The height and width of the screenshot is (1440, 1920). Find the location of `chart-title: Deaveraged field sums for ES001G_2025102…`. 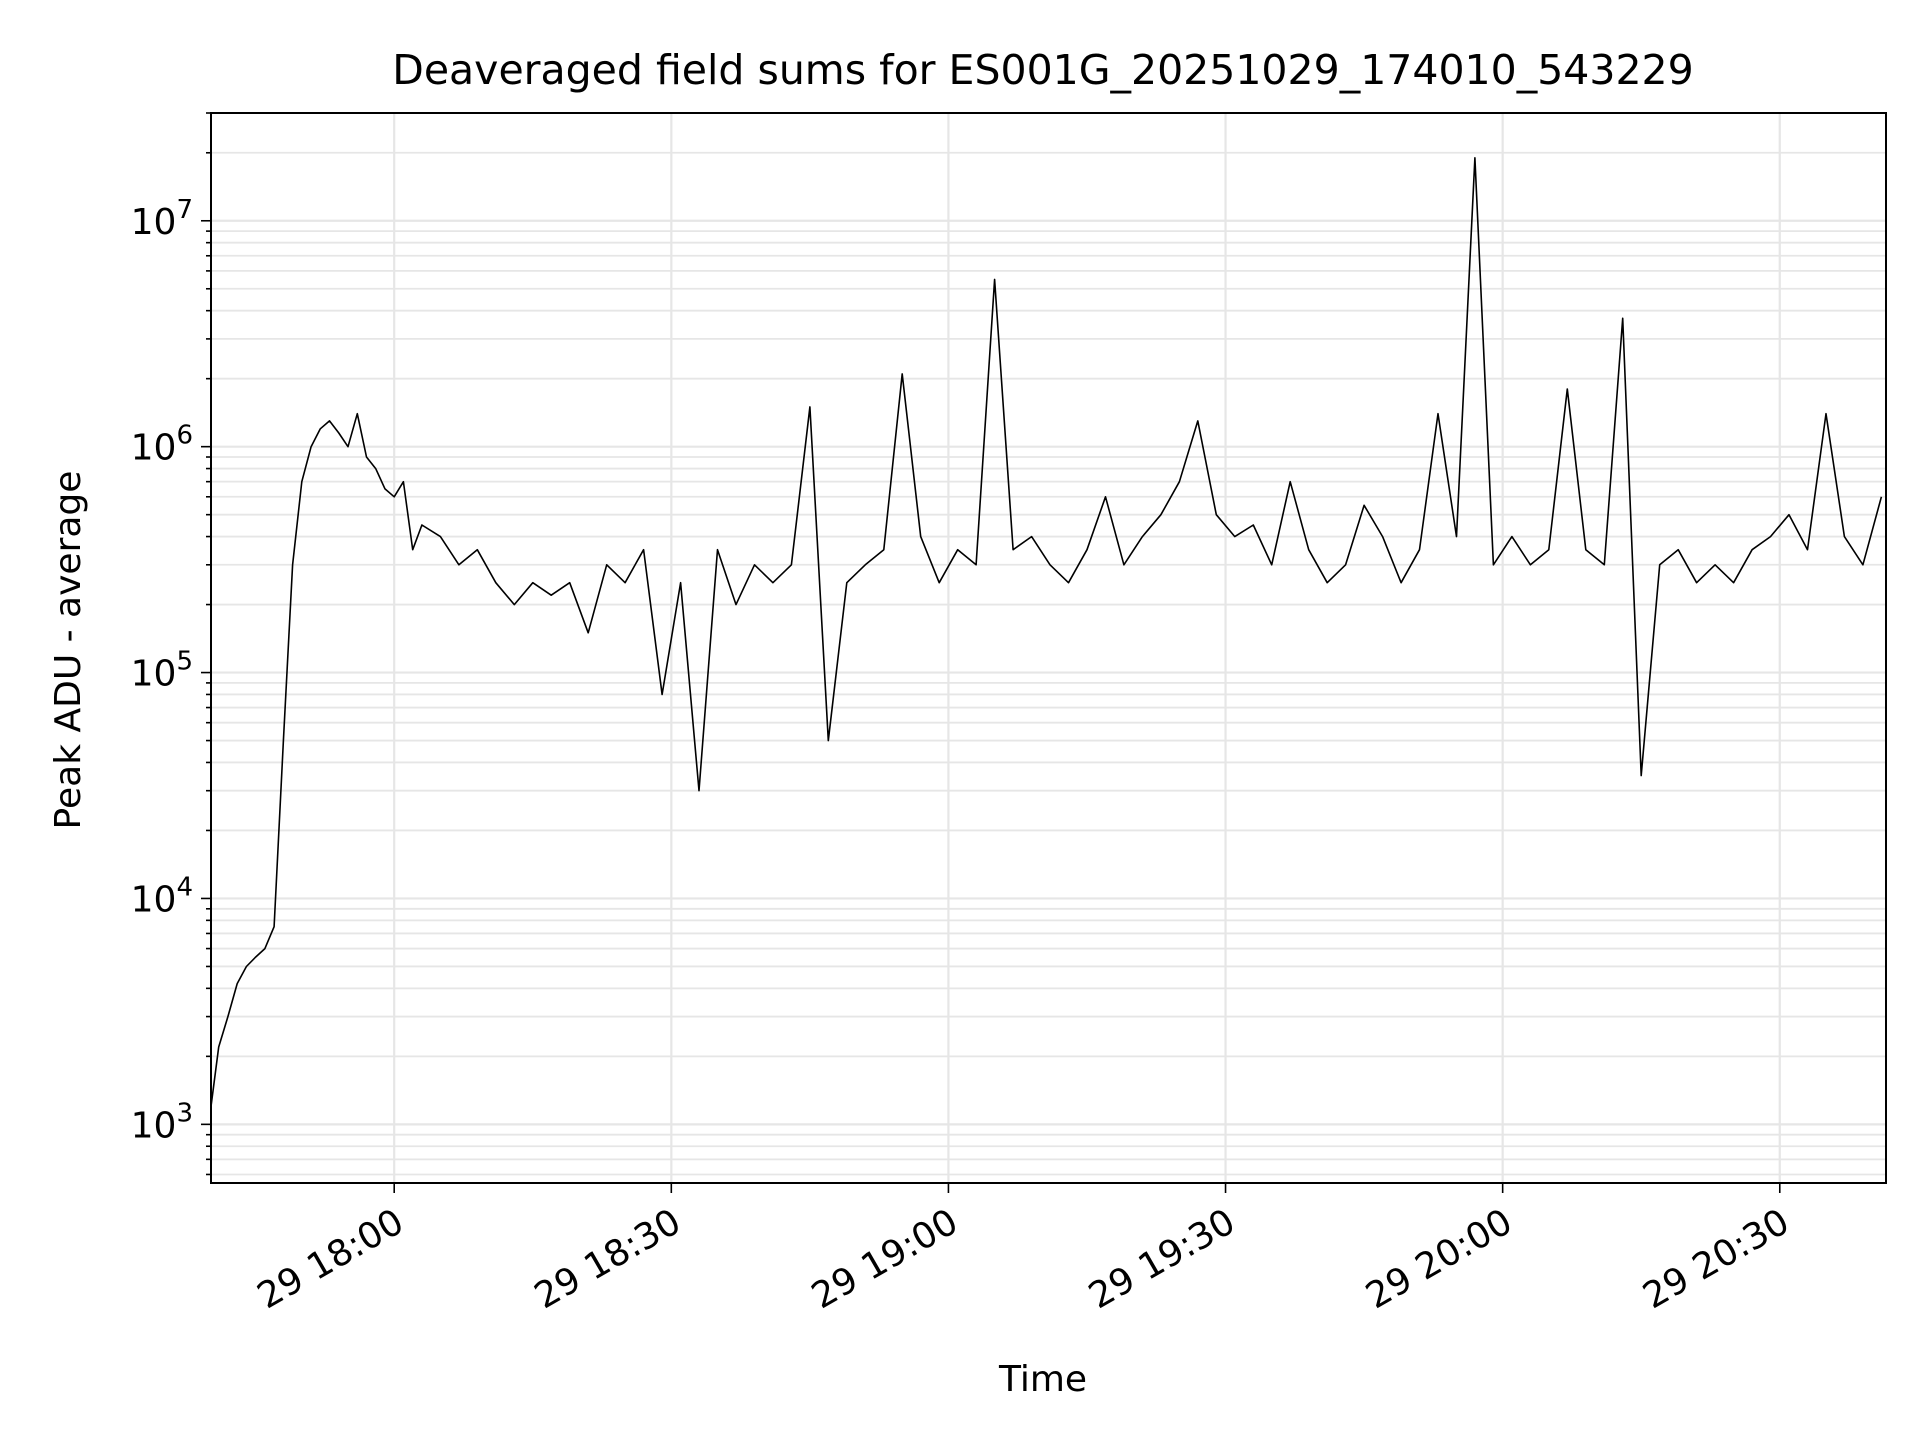

chart-title: Deaveraged field sums for ES001G_2025102… is located at coordinates (1042, 70).